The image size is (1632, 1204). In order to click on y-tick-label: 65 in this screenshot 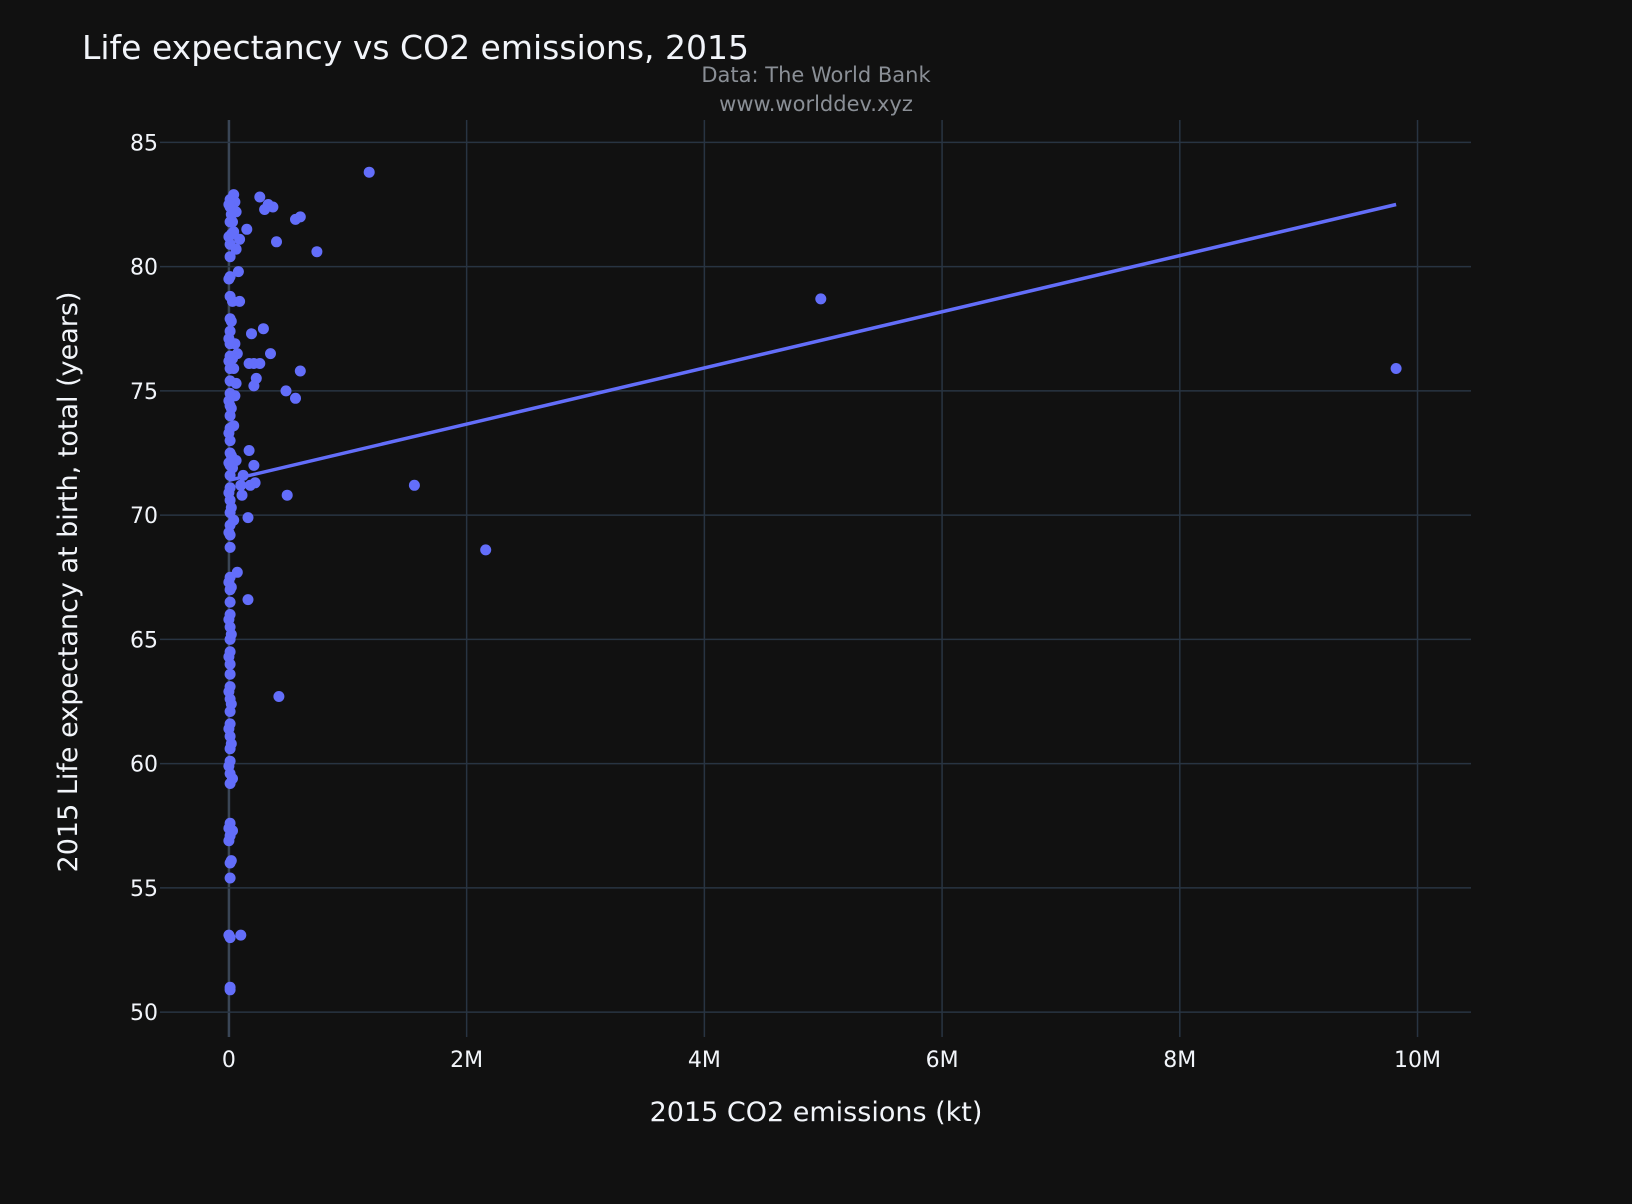, I will do `click(144, 640)`.